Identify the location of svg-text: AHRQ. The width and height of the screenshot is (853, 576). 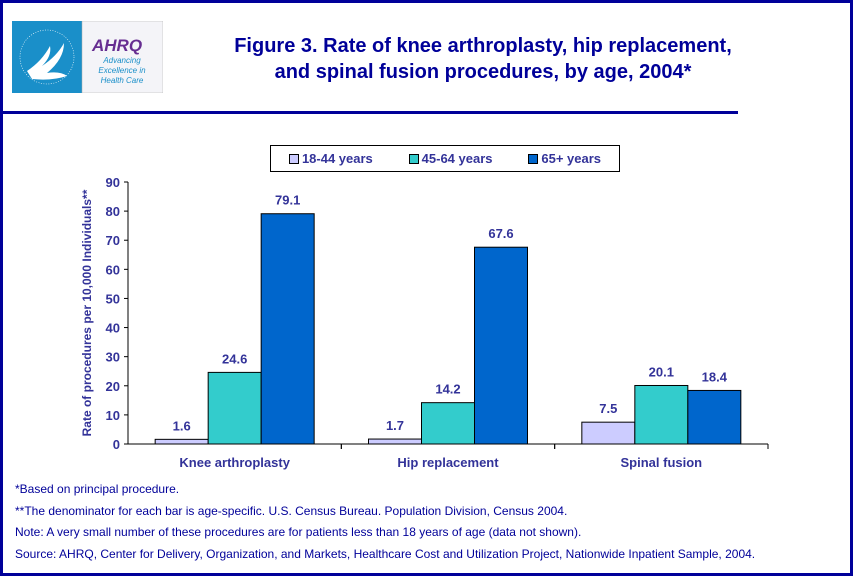
(116, 45).